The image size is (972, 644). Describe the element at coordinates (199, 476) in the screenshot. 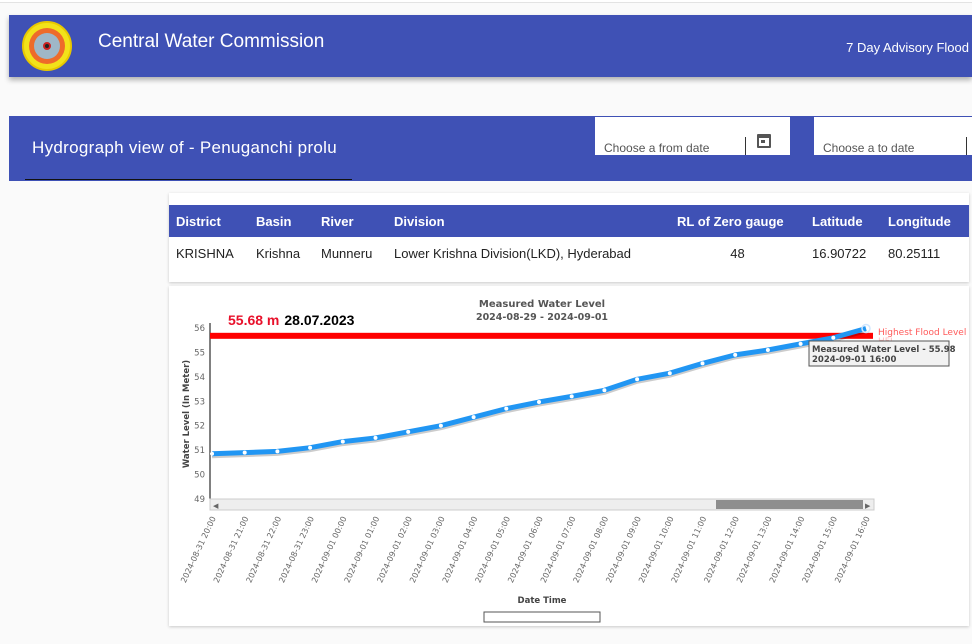

I see `y-tick-label: 50` at that location.